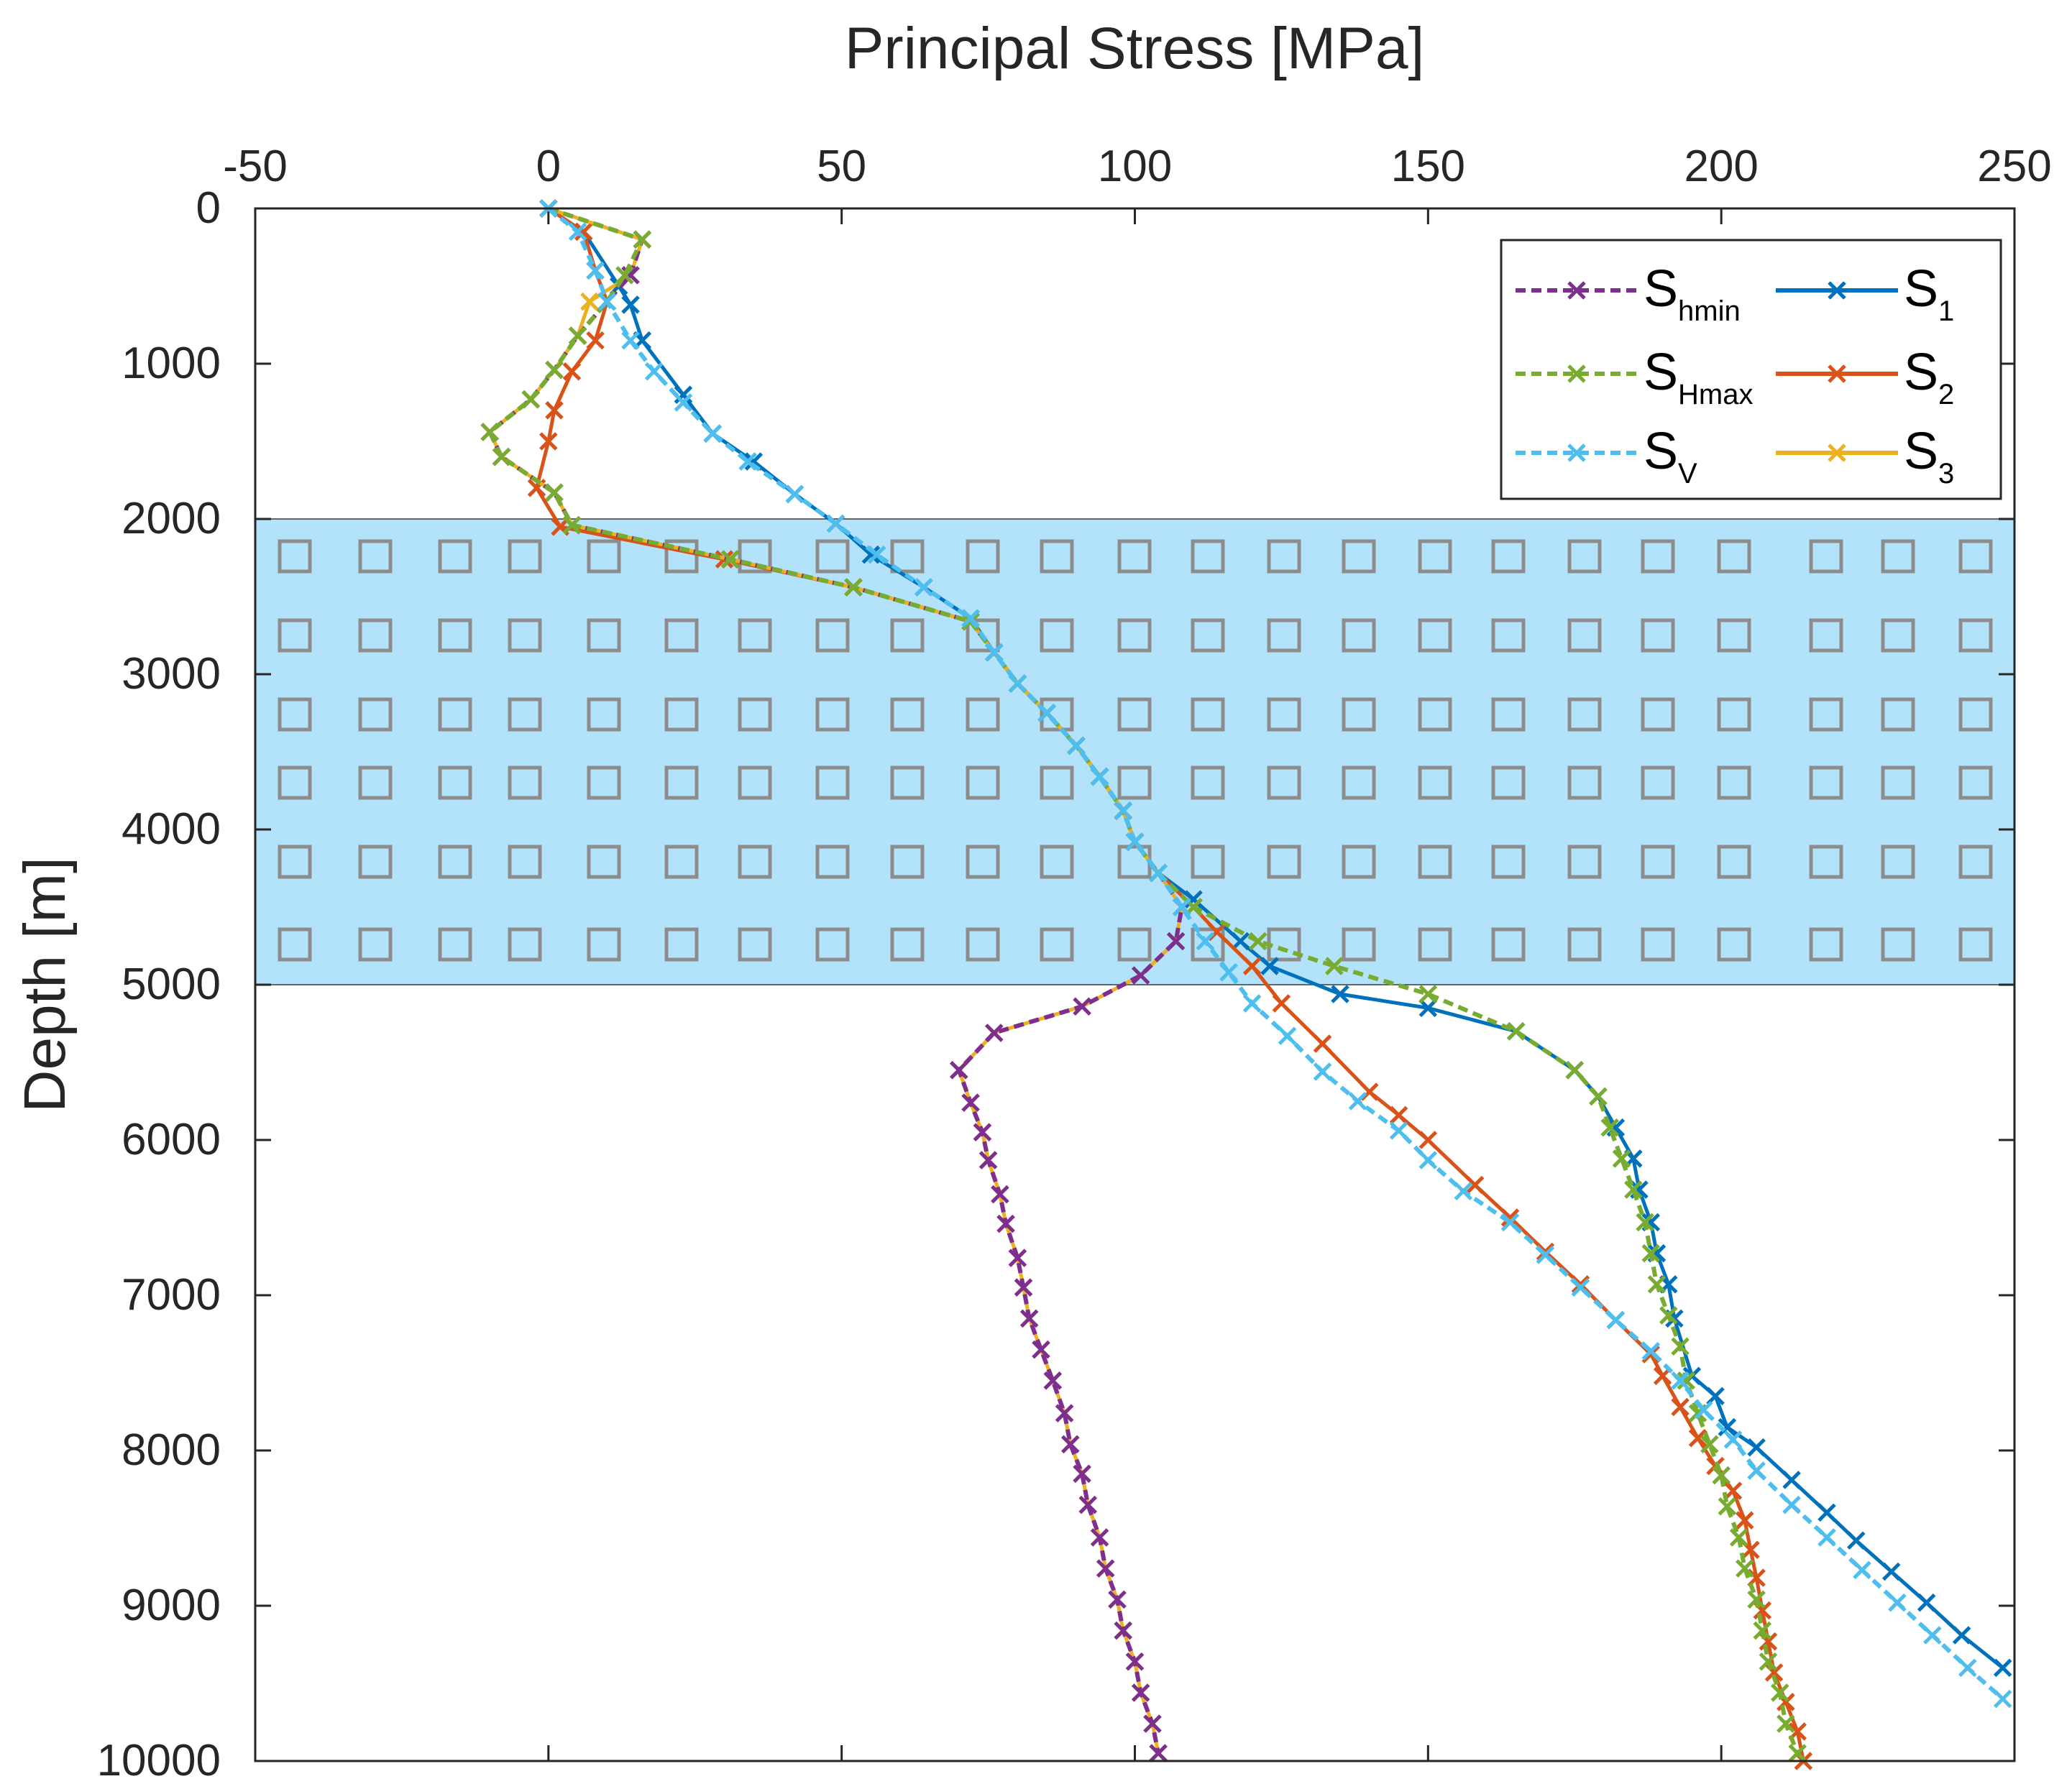  I want to click on y-tick-label: 3000, so click(171, 674).